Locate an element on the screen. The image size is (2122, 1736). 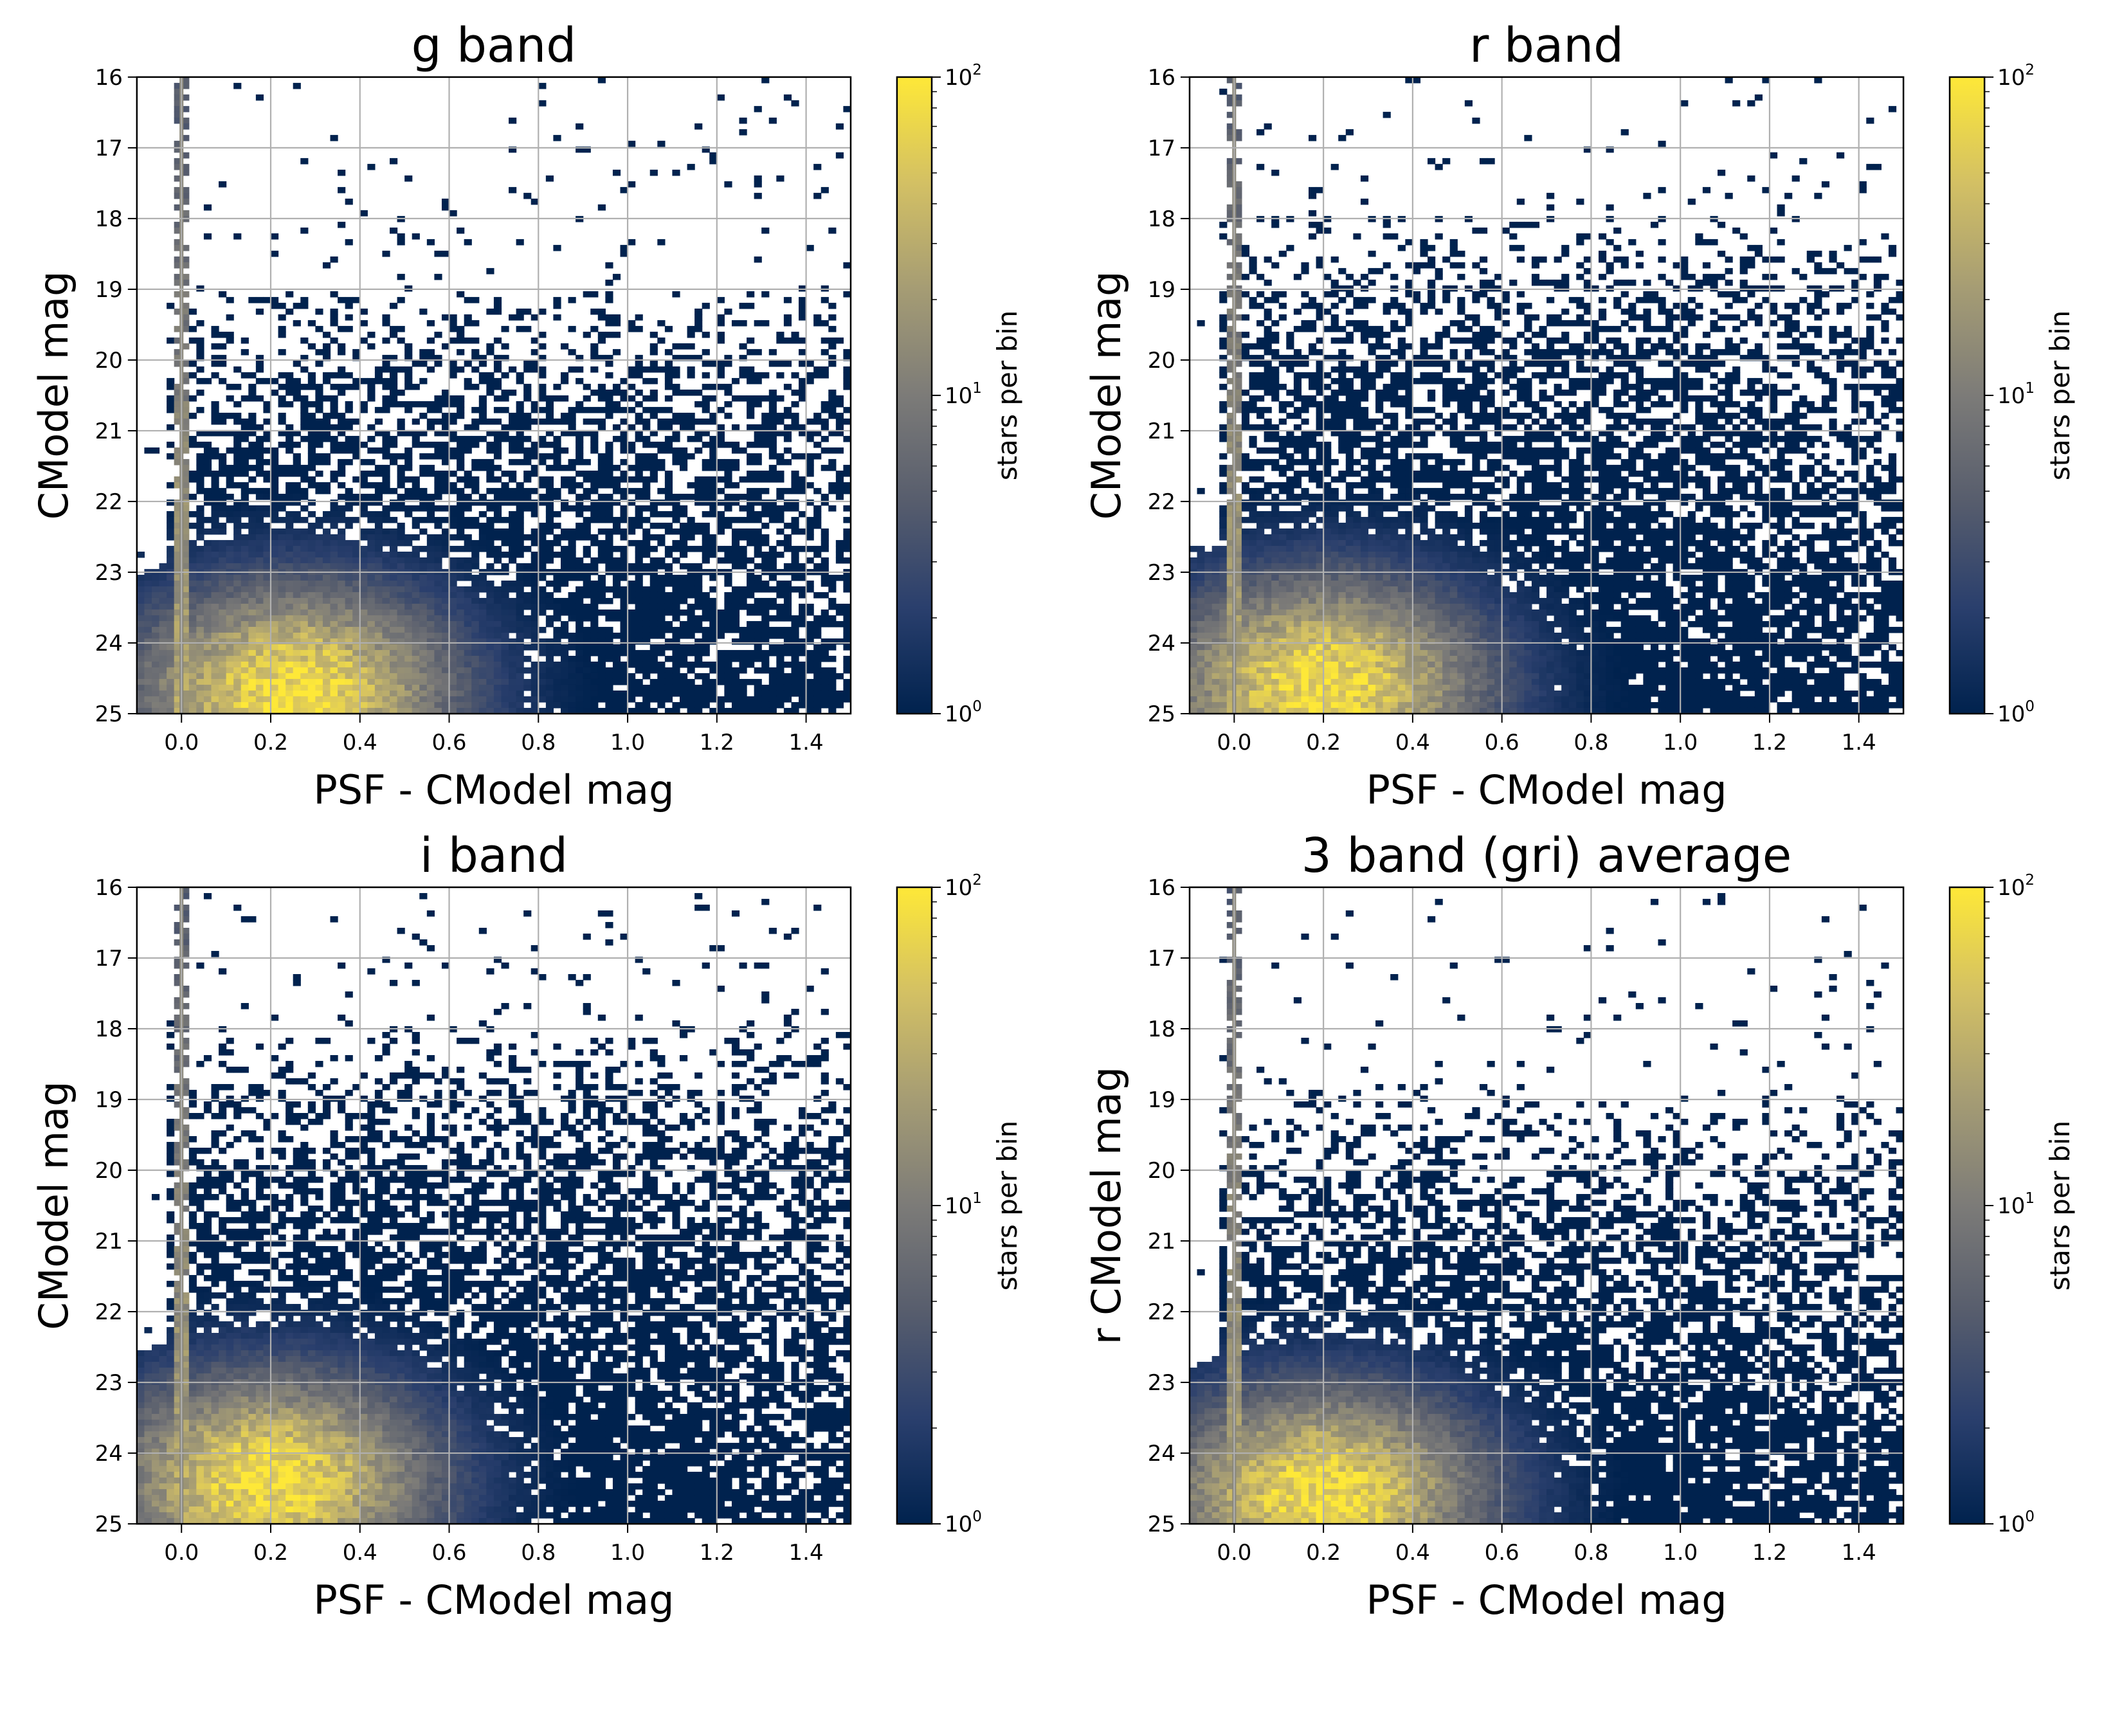
y-axis-label: r CModel mag is located at coordinates (1106, 1205).